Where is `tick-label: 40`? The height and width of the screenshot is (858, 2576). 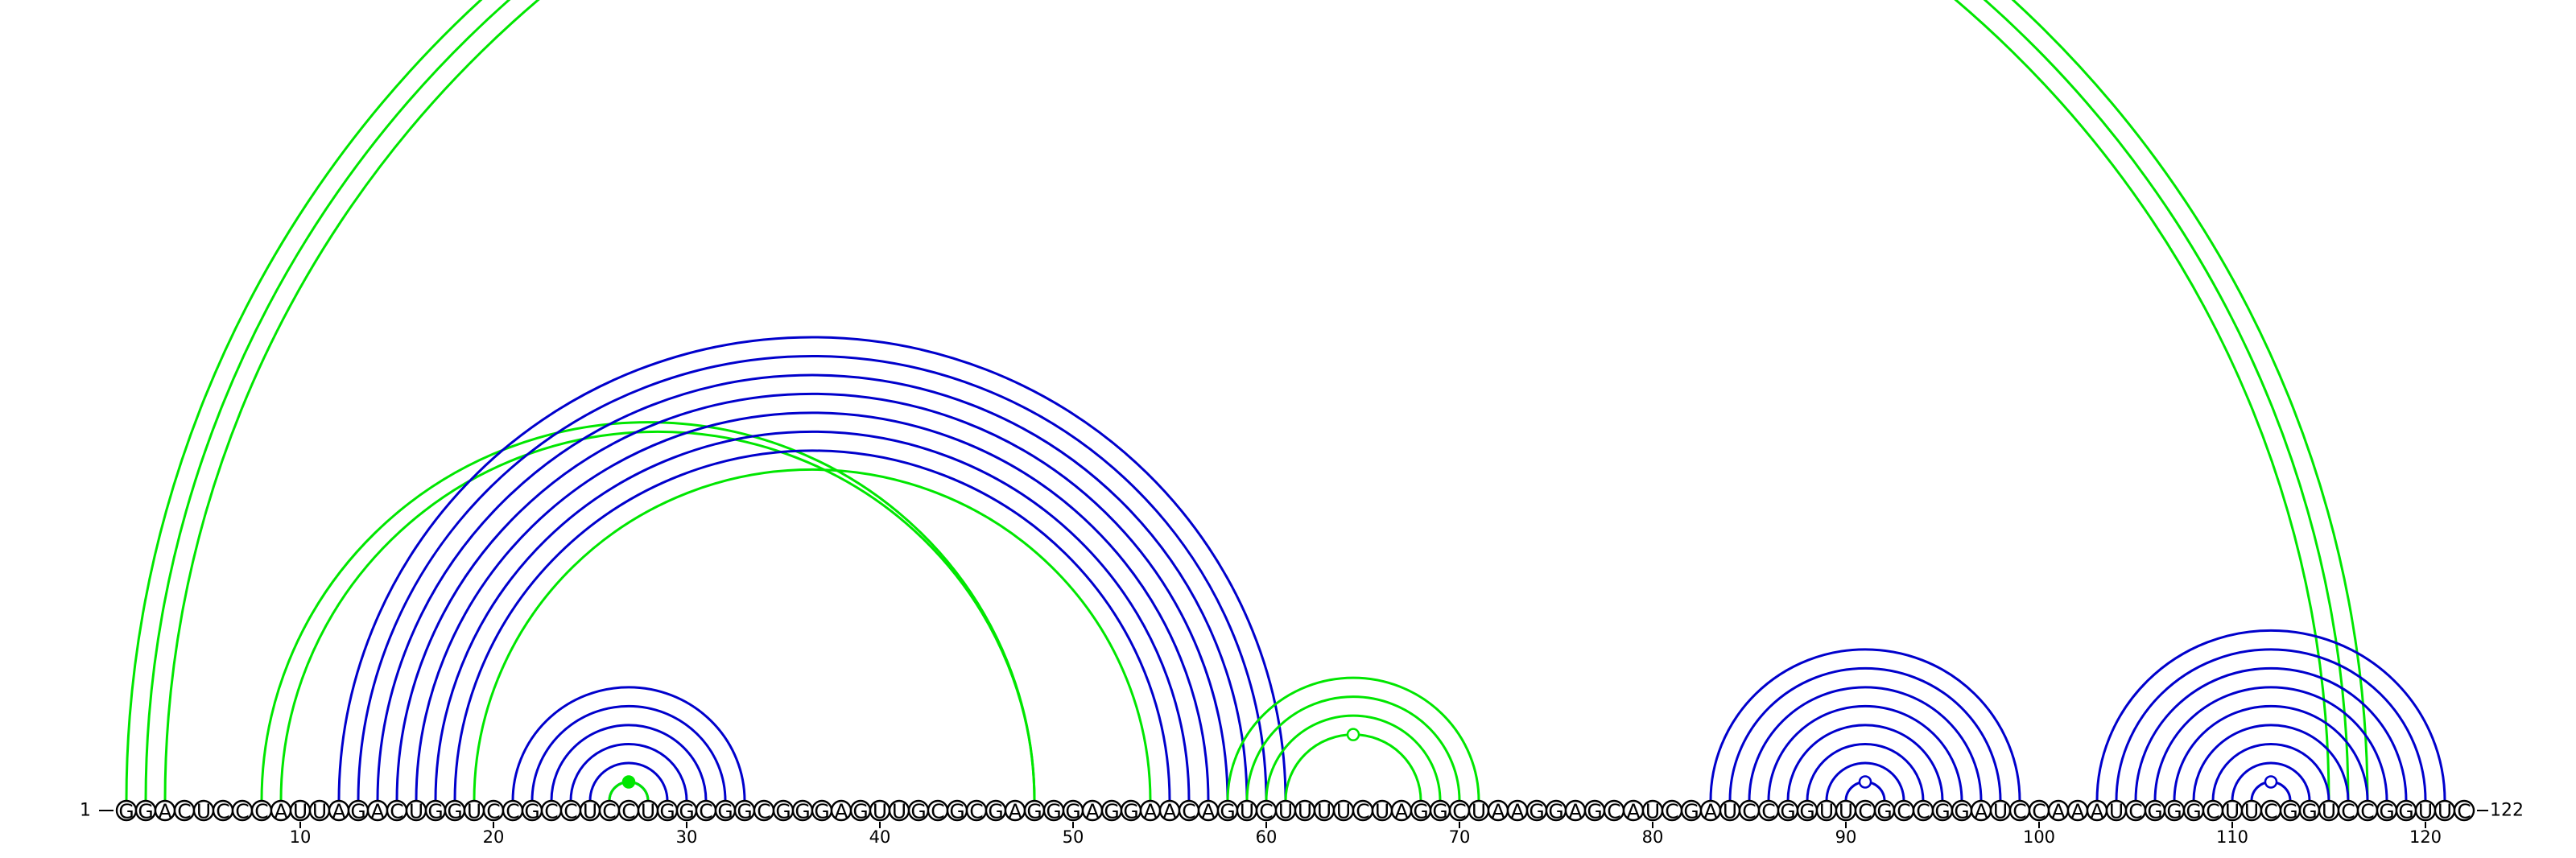
tick-label: 40 is located at coordinates (880, 837).